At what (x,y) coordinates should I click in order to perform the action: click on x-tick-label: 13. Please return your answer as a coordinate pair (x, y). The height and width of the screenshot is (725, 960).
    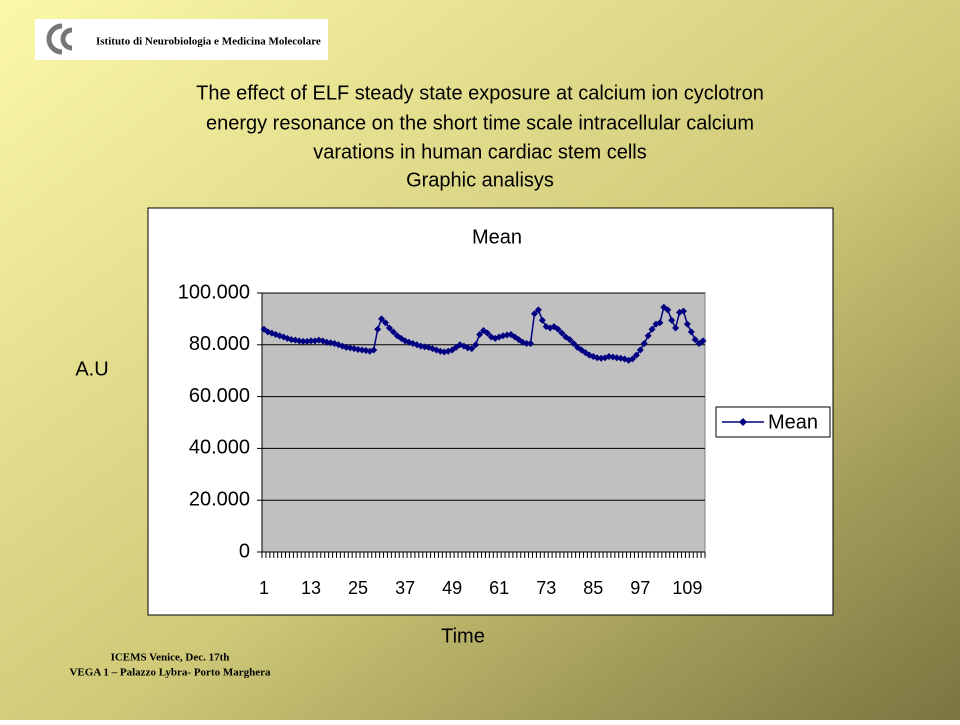
    Looking at the image, I should click on (311, 588).